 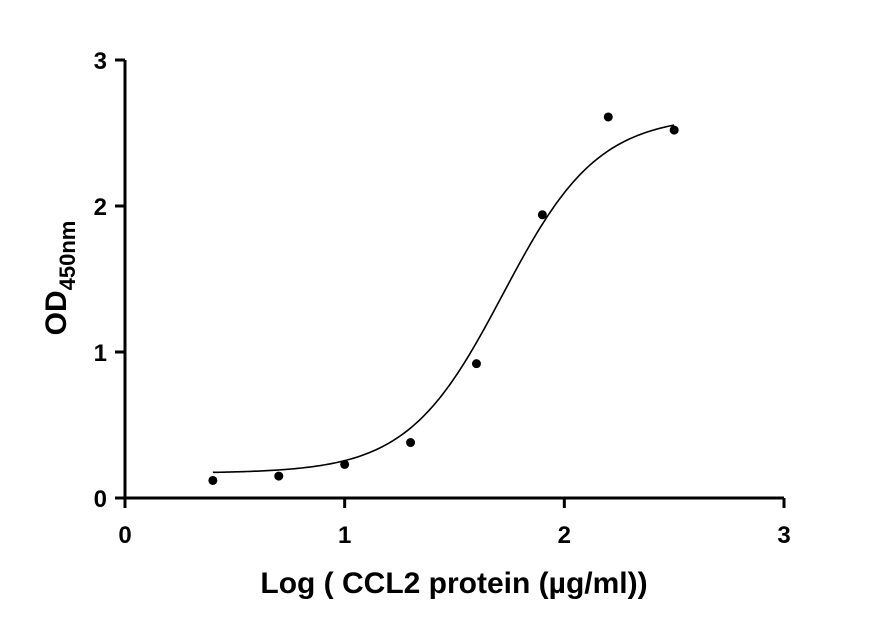 I want to click on x-tick-label-3: 3, so click(x=783, y=535).